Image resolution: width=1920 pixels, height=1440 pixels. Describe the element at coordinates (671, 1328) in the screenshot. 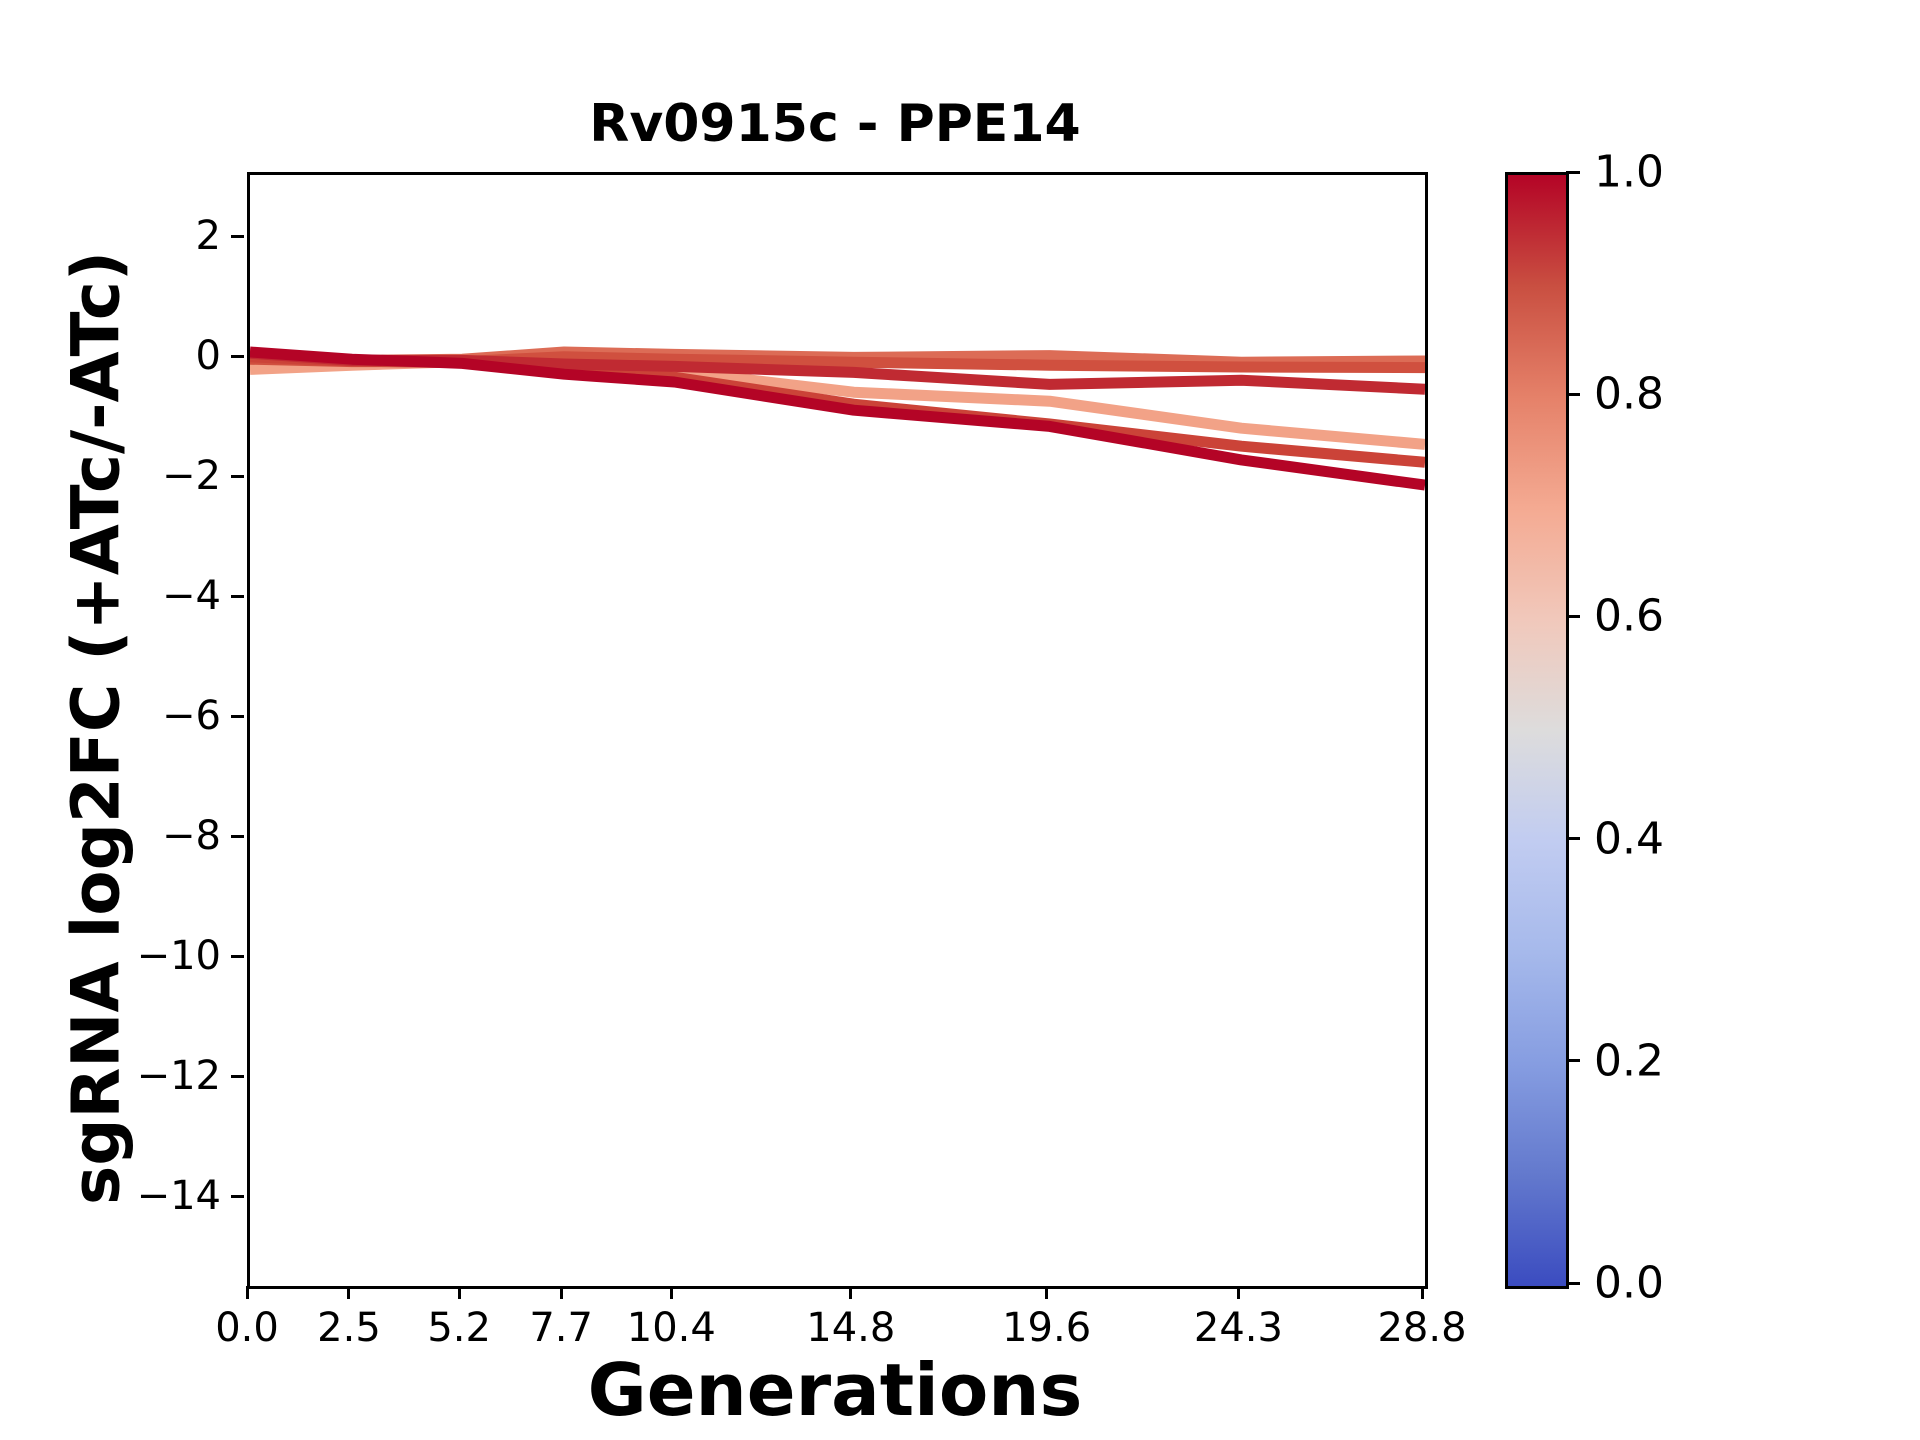

I see `x-tick-label: 10.4` at that location.